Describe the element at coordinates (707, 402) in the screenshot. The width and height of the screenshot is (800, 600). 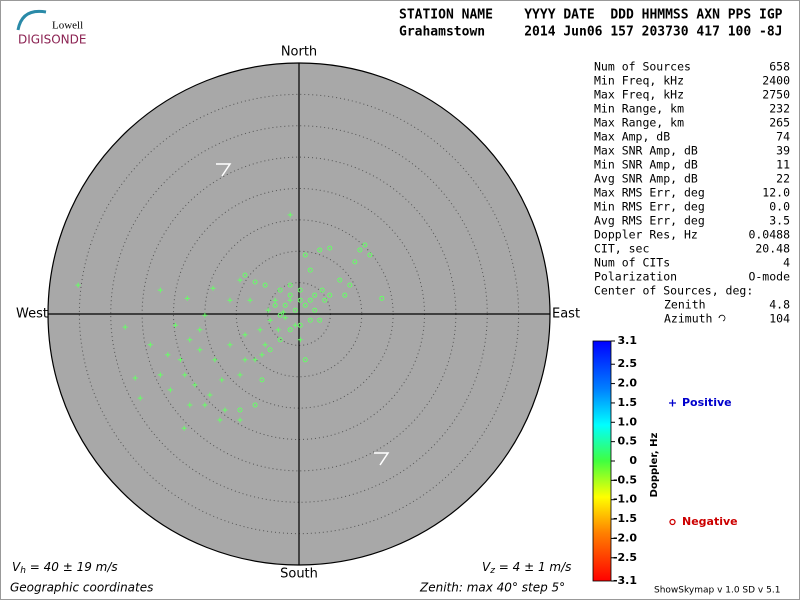
I see `legend-label: Positive` at that location.